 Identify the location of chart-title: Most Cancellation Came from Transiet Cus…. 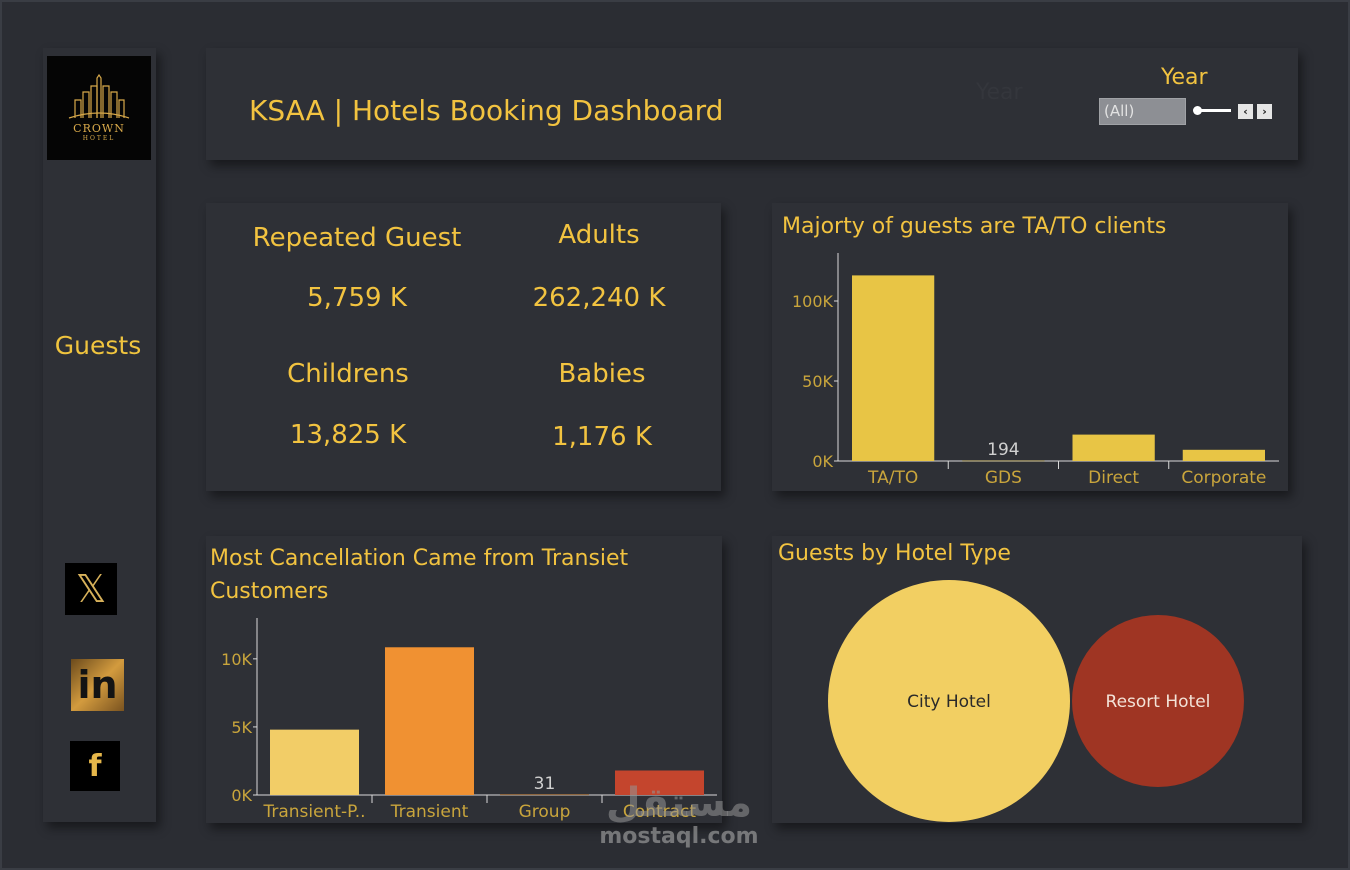
(419, 575).